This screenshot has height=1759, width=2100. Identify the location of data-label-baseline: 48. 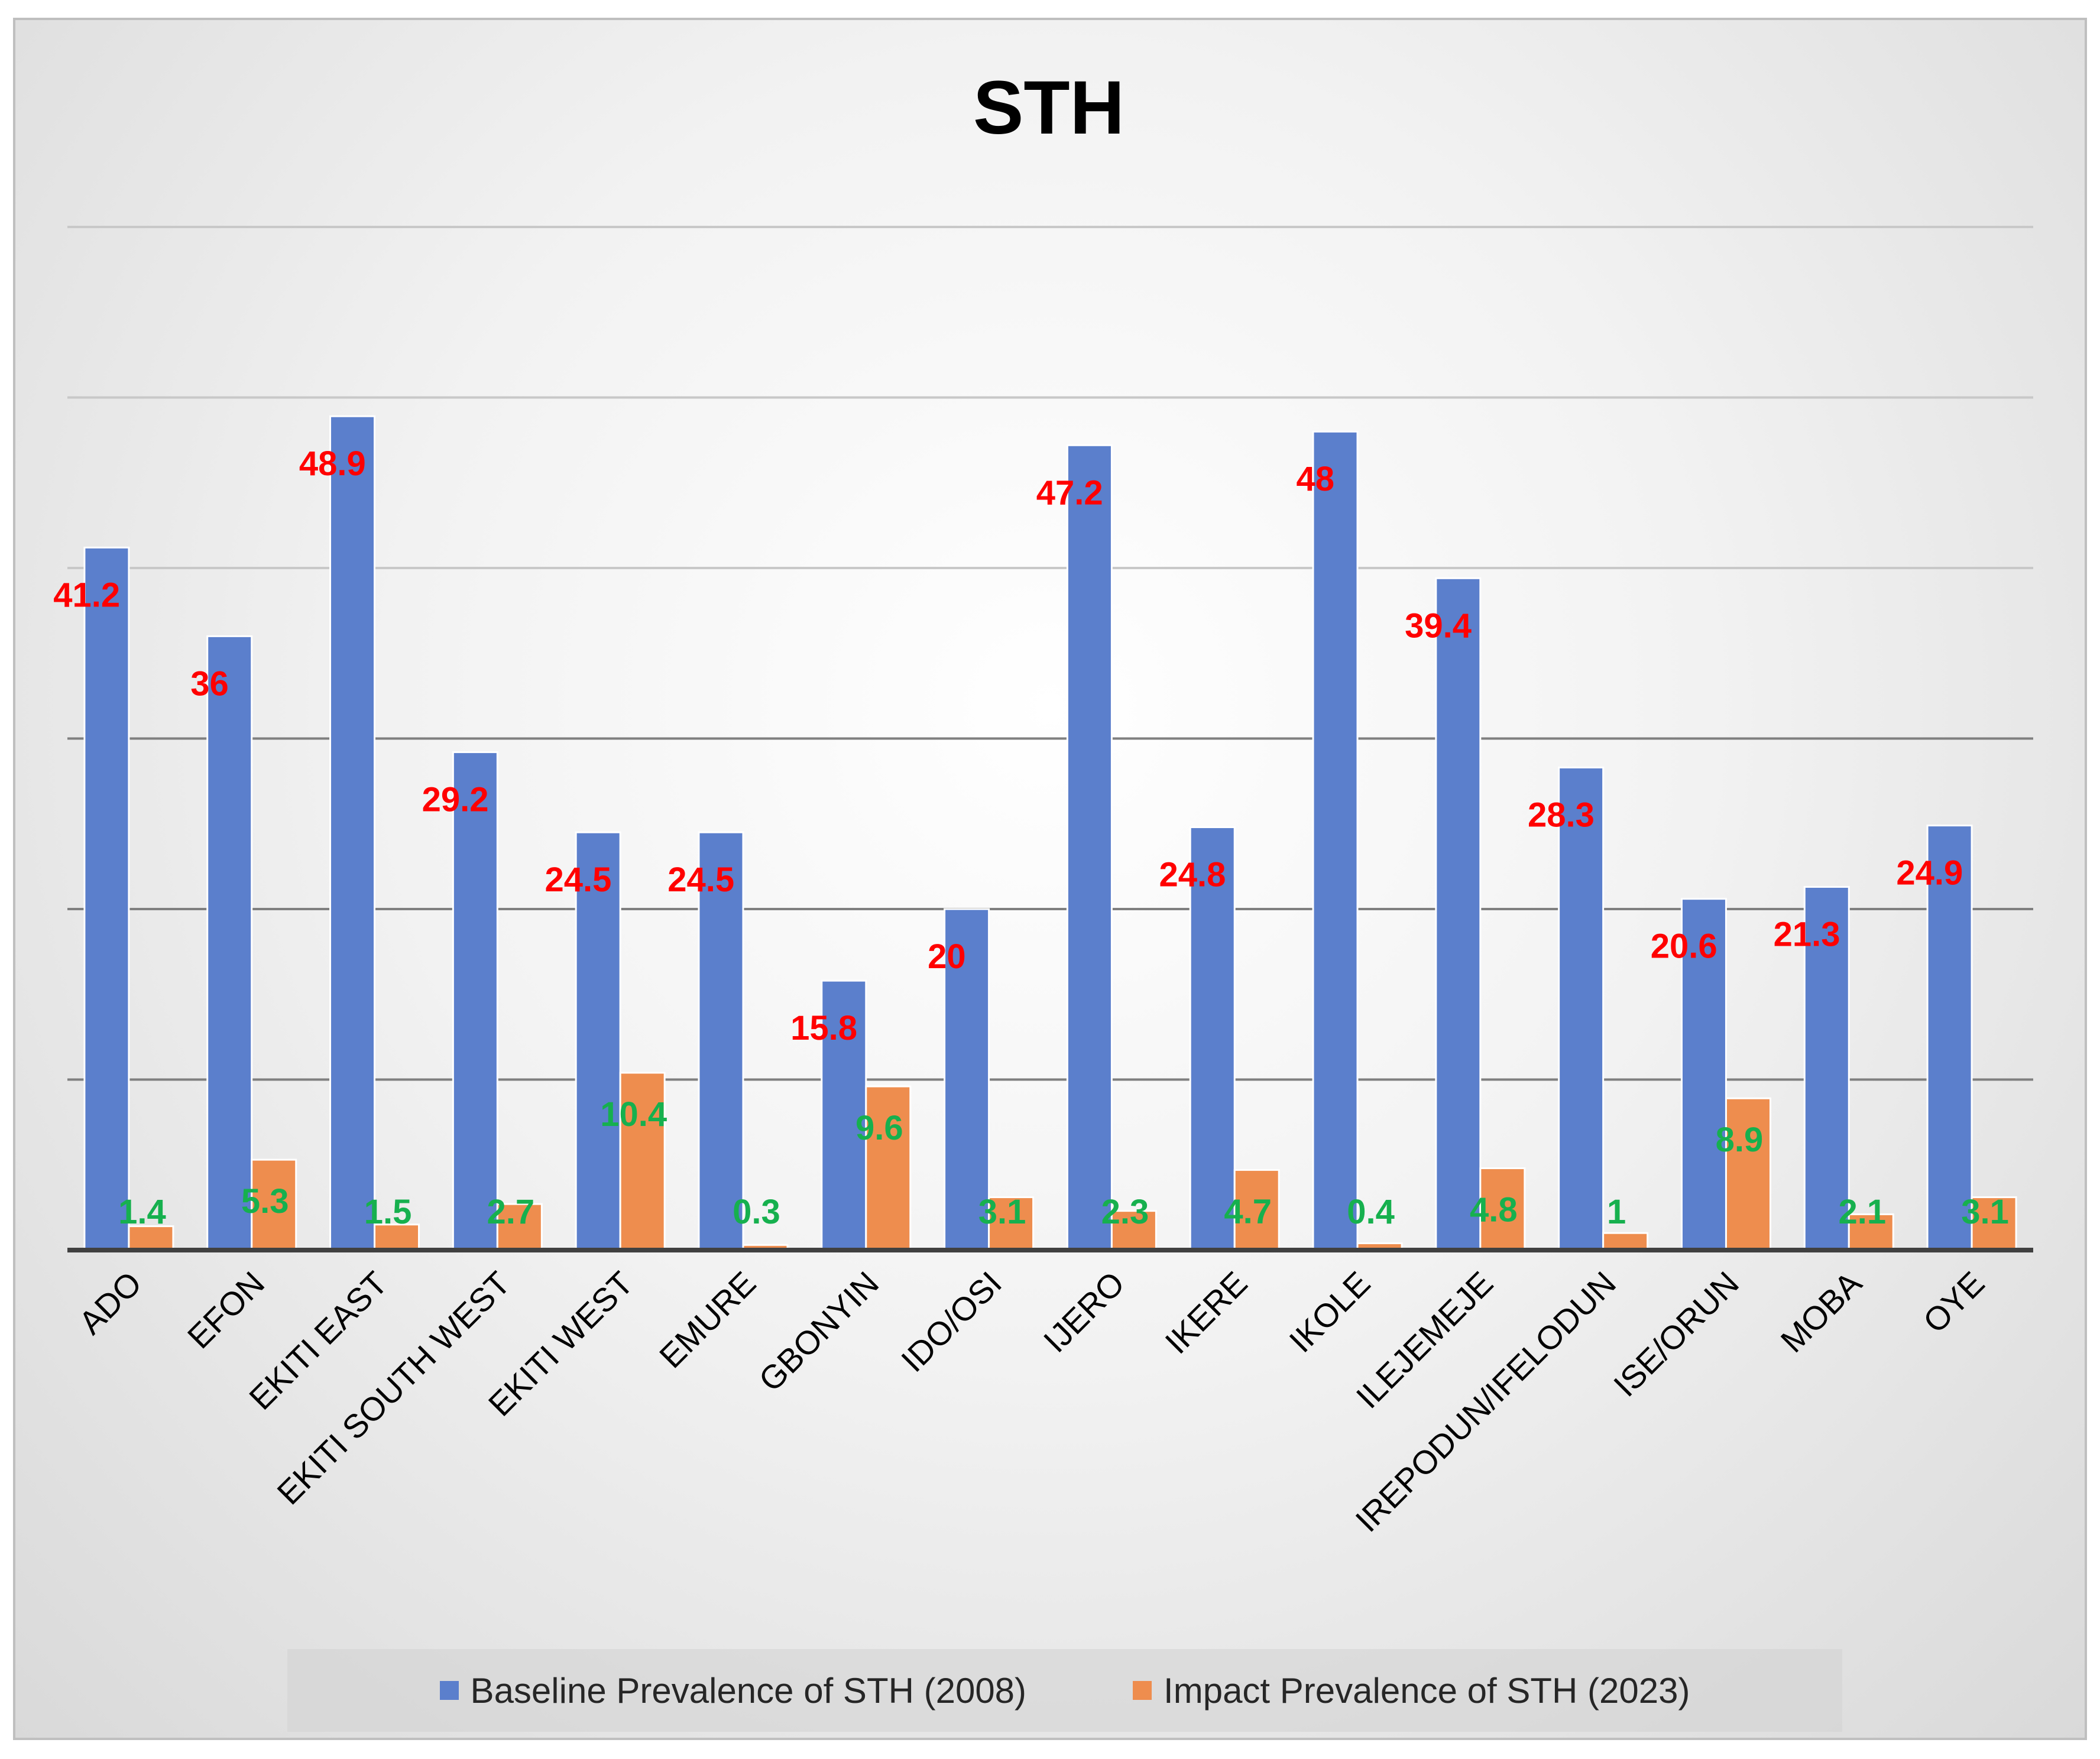
(1316, 479).